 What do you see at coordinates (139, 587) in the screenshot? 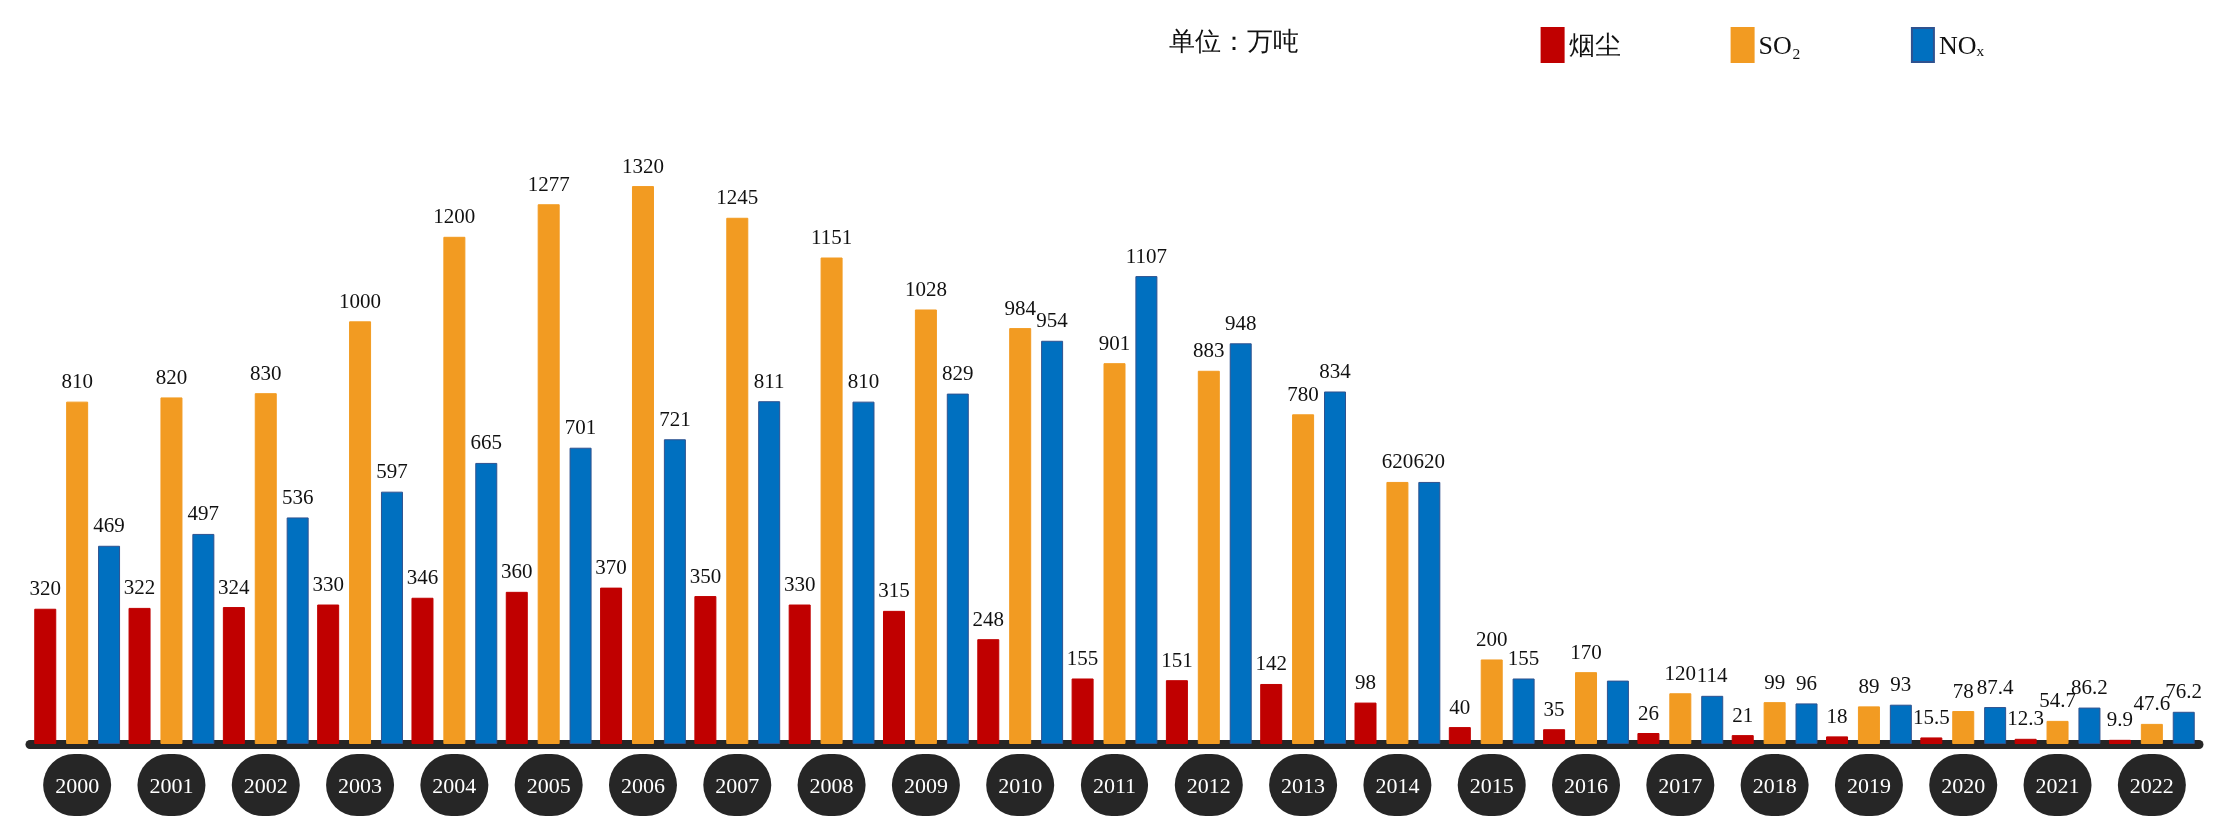
I see `data-label: 322` at bounding box center [139, 587].